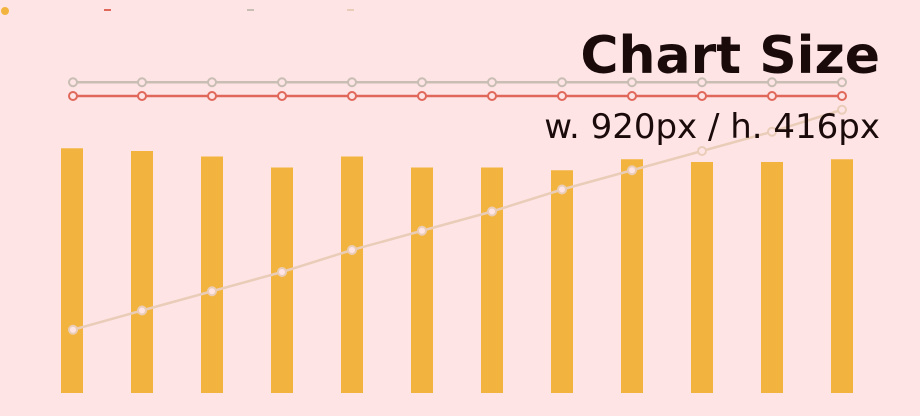 Image resolution: width=920 pixels, height=416 pixels. I want to click on legend-dash-rising, so click(350, 10).